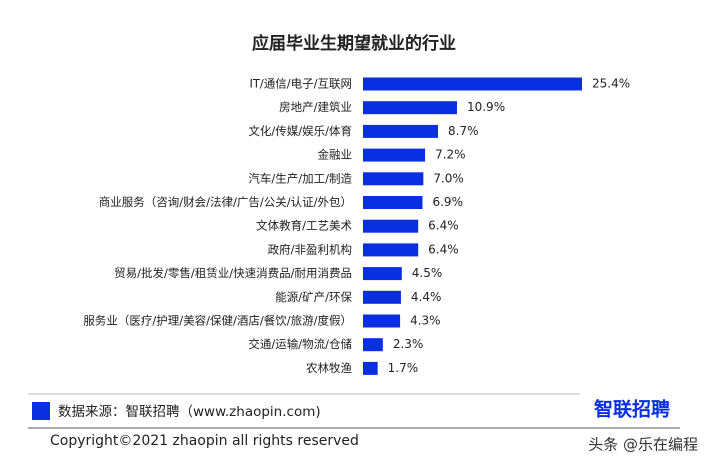 The height and width of the screenshot is (465, 708). What do you see at coordinates (329, 368) in the screenshot?
I see `category-label: 农林牧渔` at bounding box center [329, 368].